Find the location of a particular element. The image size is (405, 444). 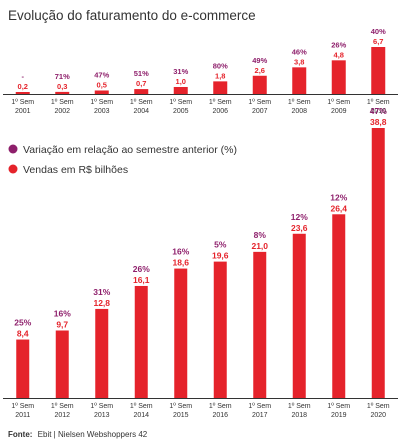

value-label: 23,6 is located at coordinates (299, 228).